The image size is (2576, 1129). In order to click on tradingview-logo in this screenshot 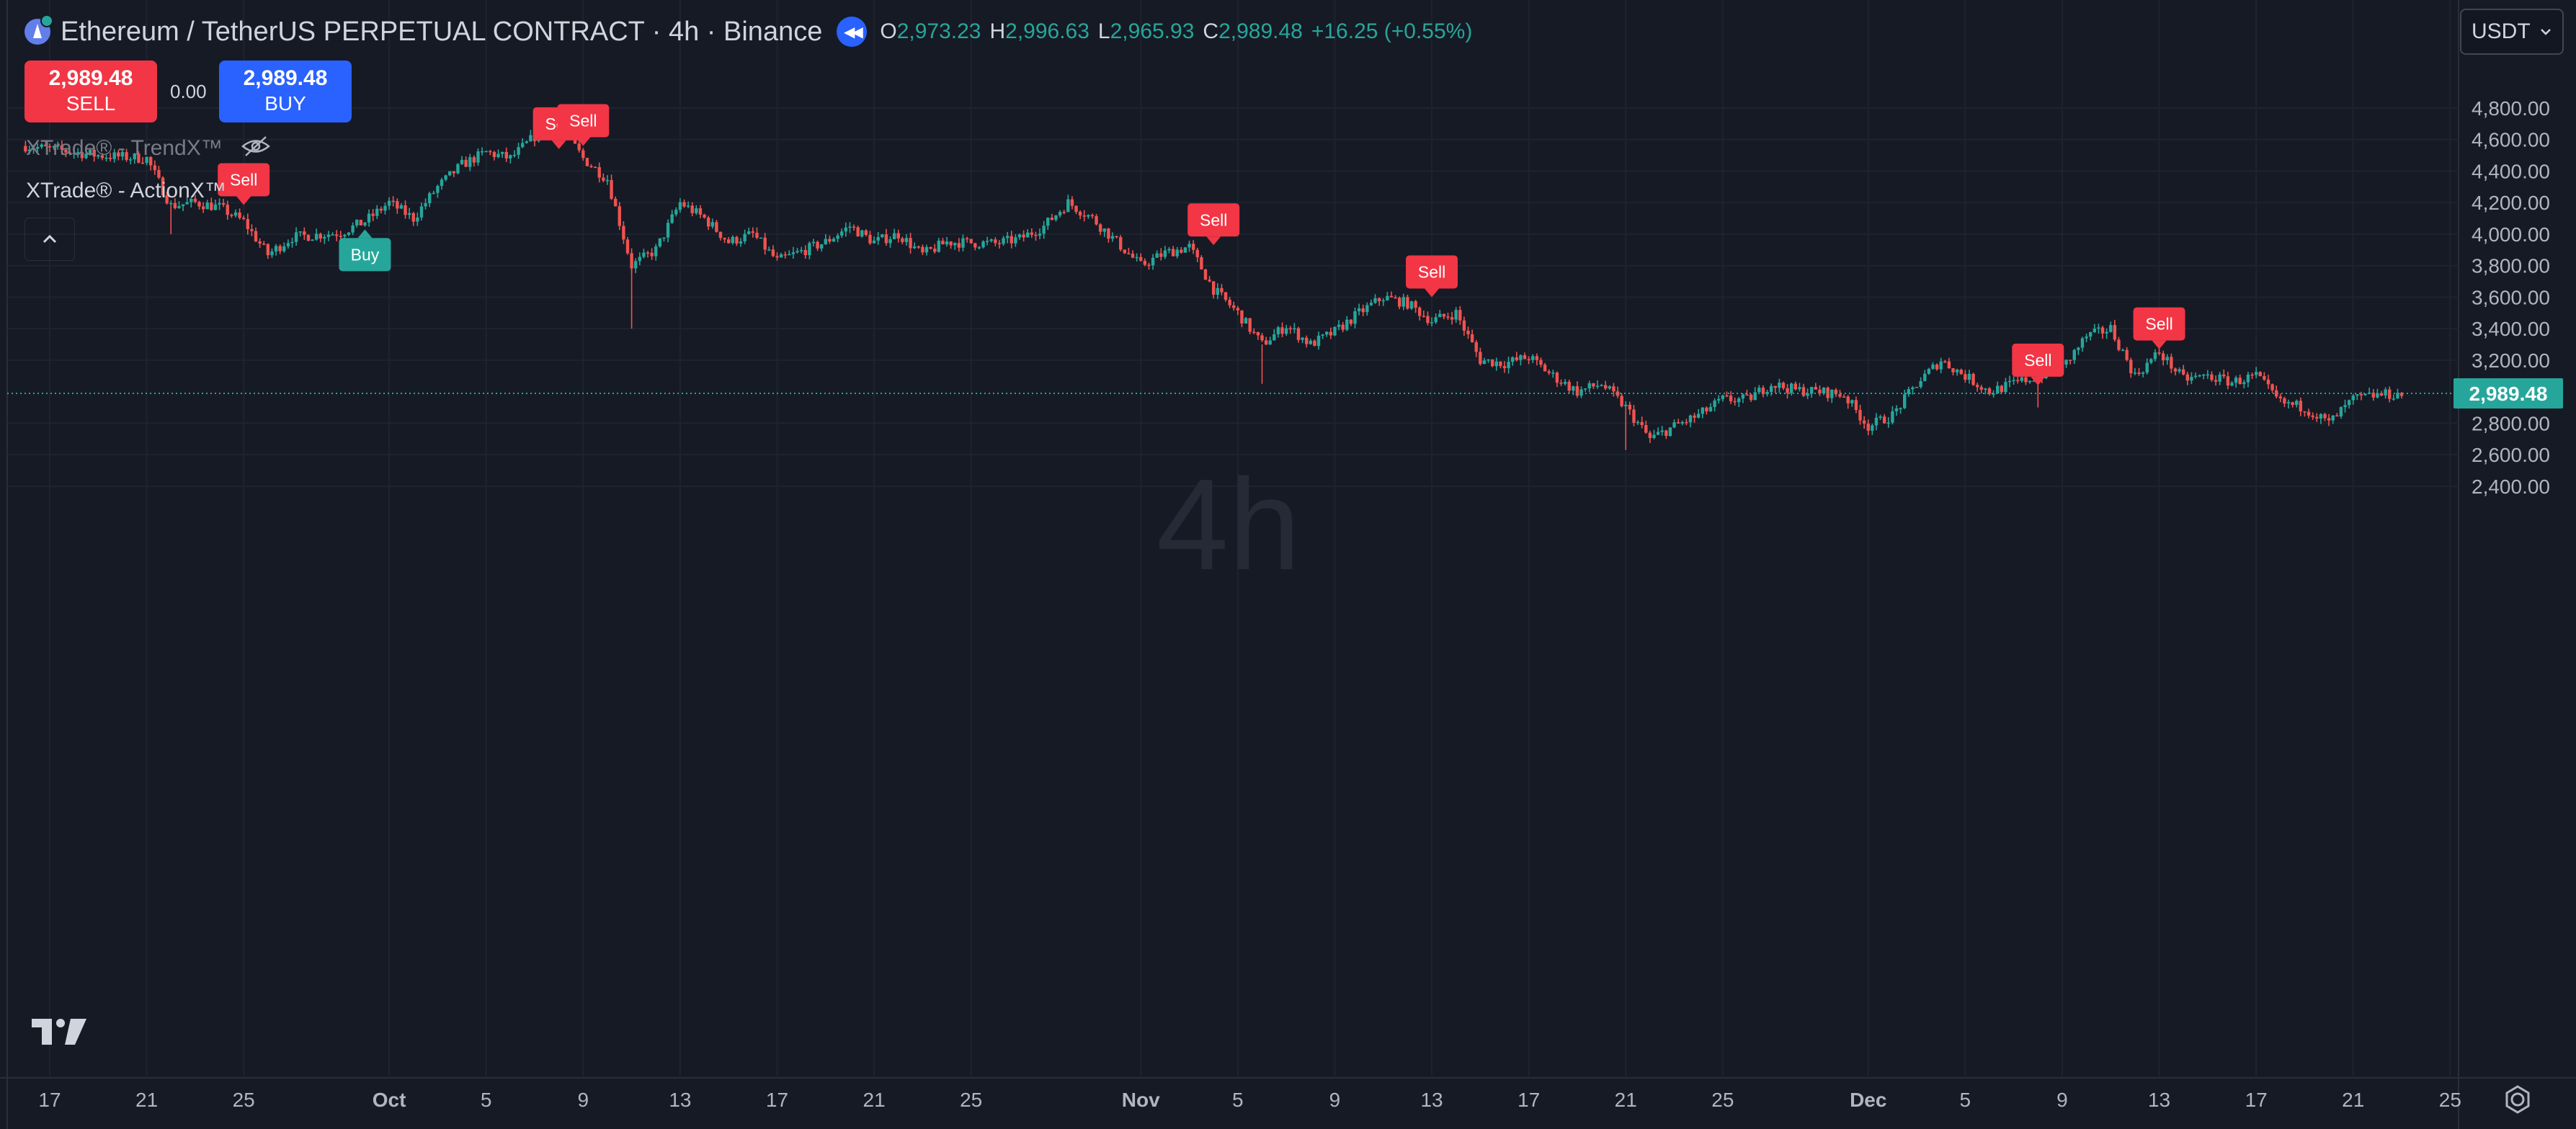, I will do `click(59, 1033)`.